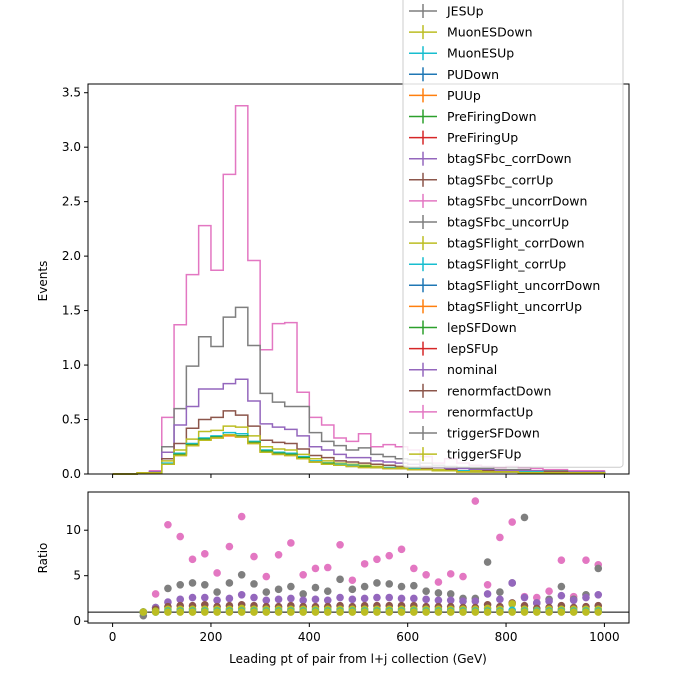 The height and width of the screenshot is (700, 700). What do you see at coordinates (71, 420) in the screenshot?
I see `top-y-tick-label: 0.5` at bounding box center [71, 420].